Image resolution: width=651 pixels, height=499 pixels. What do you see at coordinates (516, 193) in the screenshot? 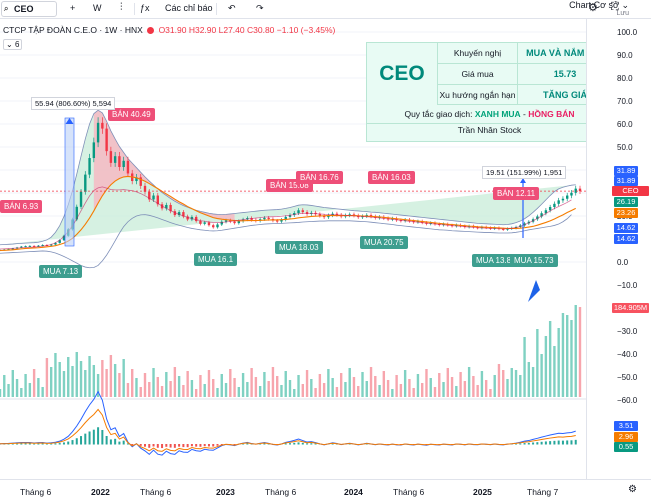
I see `sell-signal: BÁN 12.11` at bounding box center [516, 193].